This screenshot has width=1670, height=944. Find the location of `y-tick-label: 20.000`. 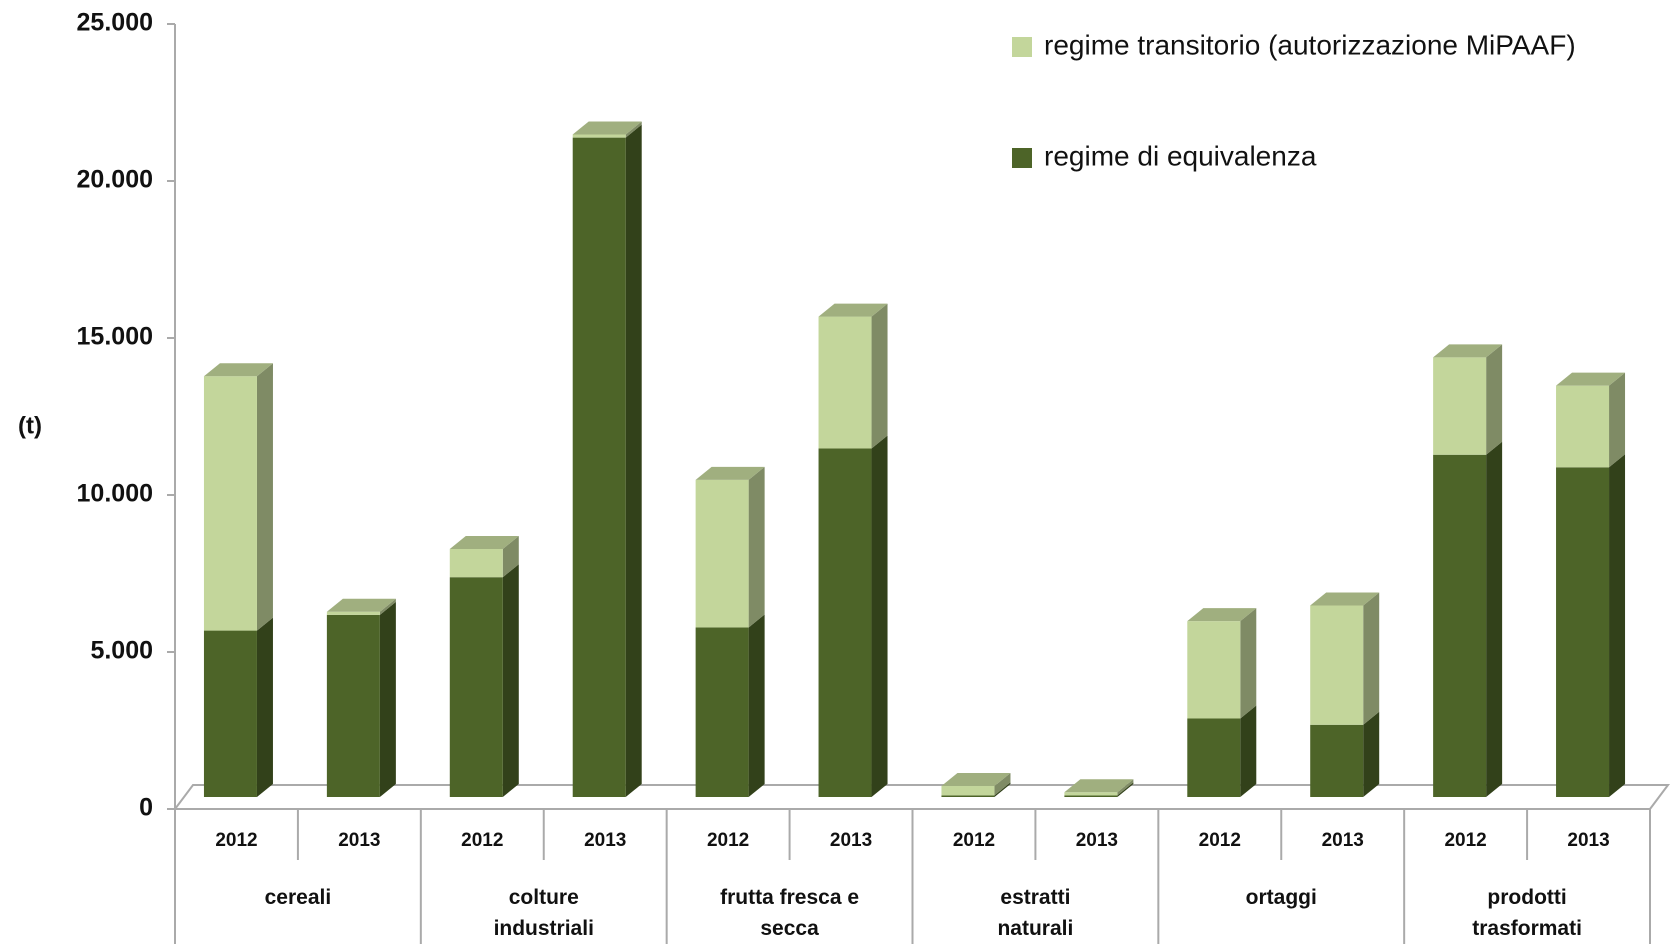

y-tick-label: 20.000 is located at coordinates (115, 180).